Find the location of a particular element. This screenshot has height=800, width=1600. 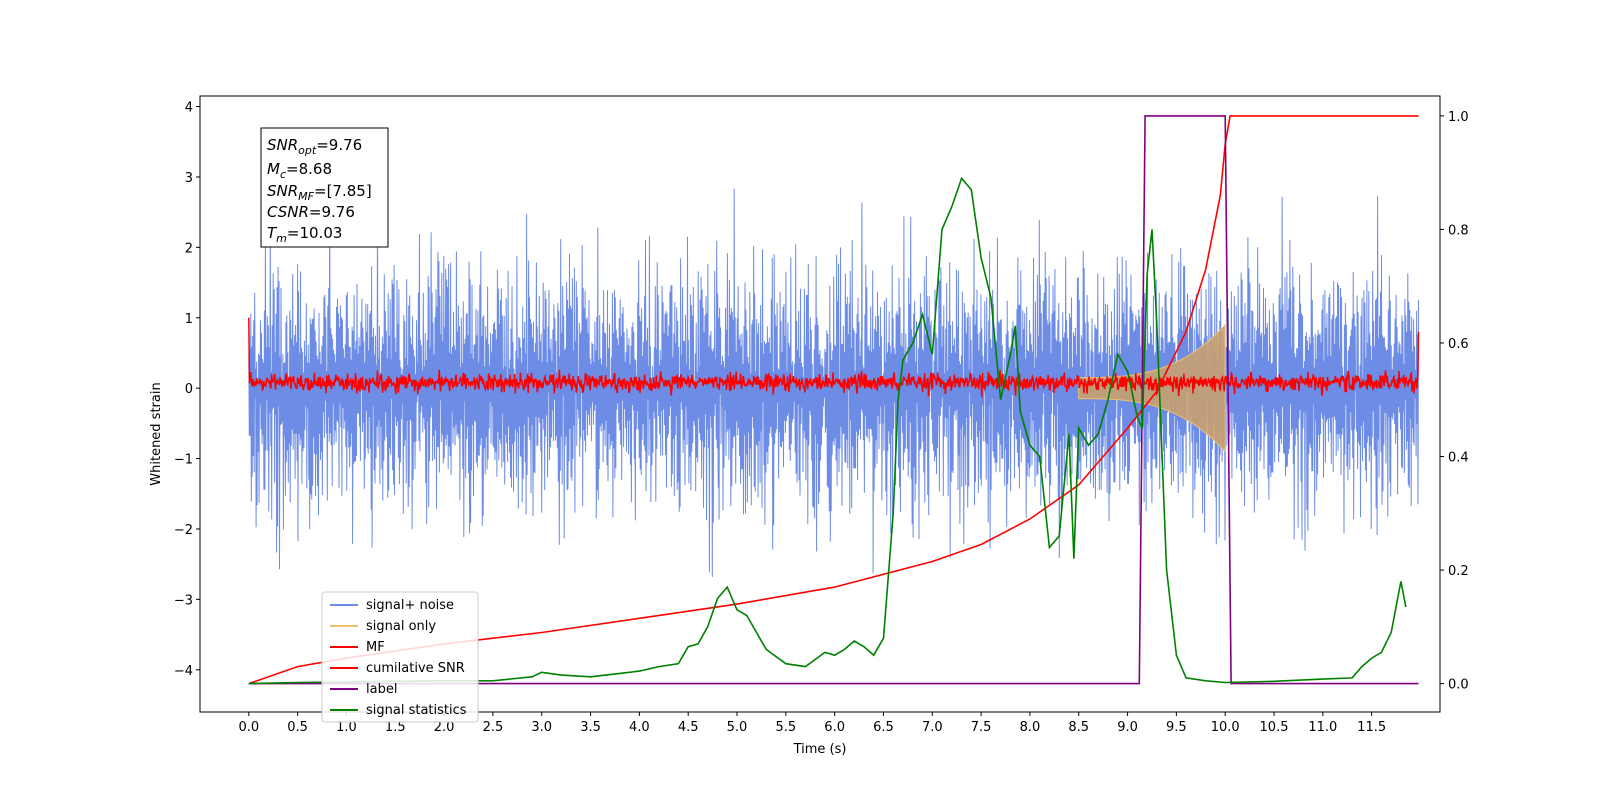

x-tick-label: 0.0 is located at coordinates (248, 727).